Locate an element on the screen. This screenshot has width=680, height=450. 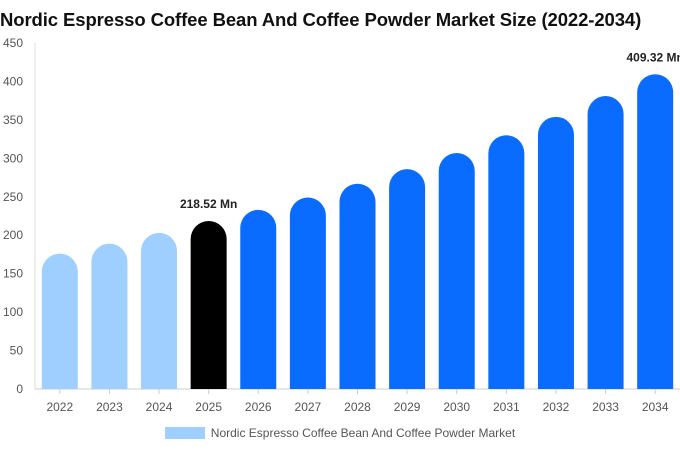
bar-2022 is located at coordinates (59, 321).